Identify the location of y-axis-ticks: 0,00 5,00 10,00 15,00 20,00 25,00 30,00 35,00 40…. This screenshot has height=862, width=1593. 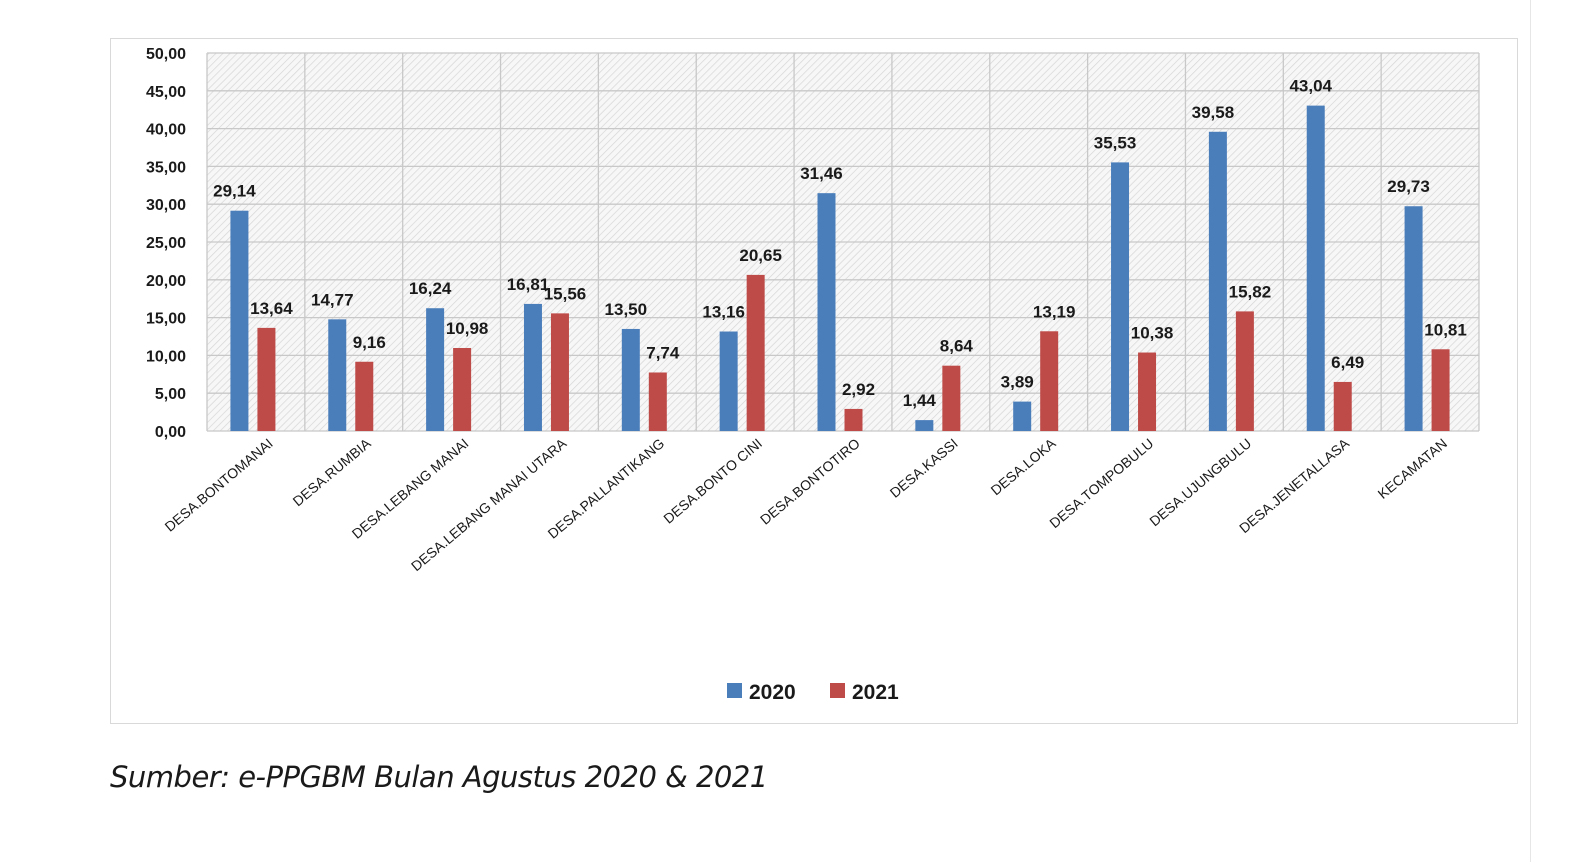
(166, 243).